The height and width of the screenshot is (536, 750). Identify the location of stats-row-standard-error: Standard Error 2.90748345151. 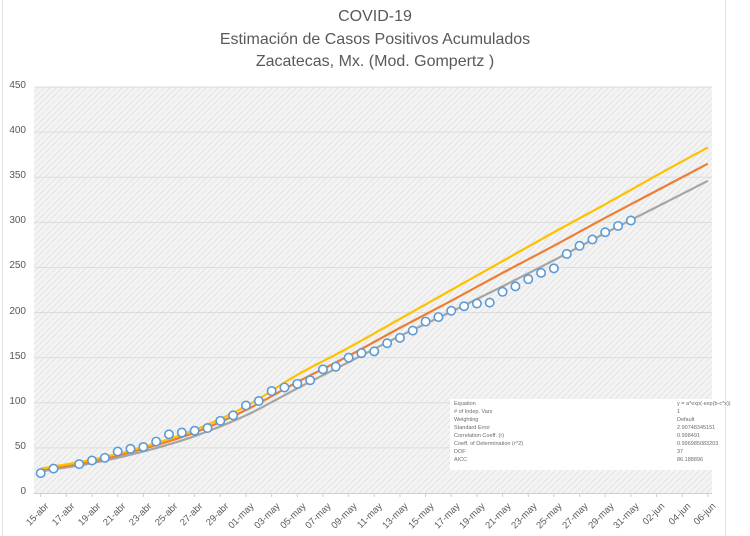
(585, 428).